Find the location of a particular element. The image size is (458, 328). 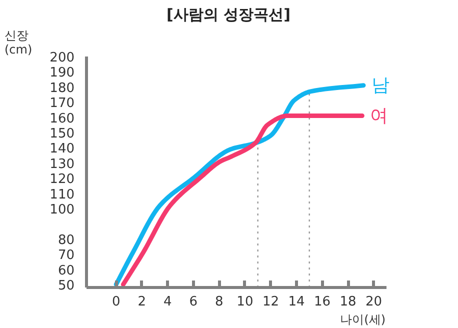

series-label: 여 is located at coordinates (379, 115).